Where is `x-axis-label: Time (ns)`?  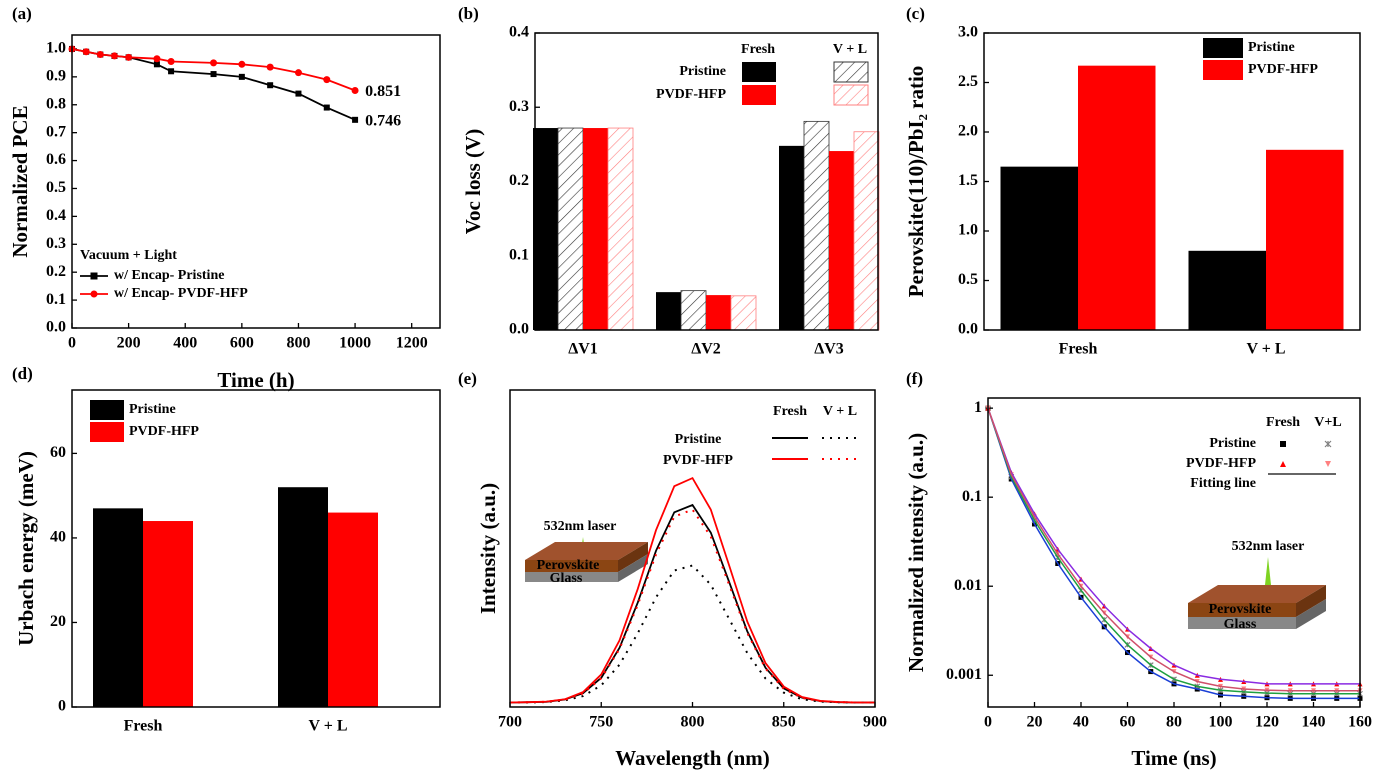
x-axis-label: Time (ns) is located at coordinates (1173, 758).